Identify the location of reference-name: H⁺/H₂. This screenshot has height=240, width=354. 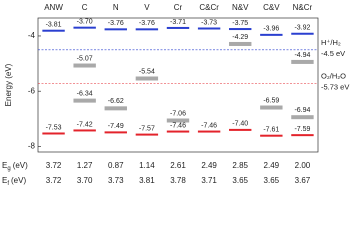
(331, 42).